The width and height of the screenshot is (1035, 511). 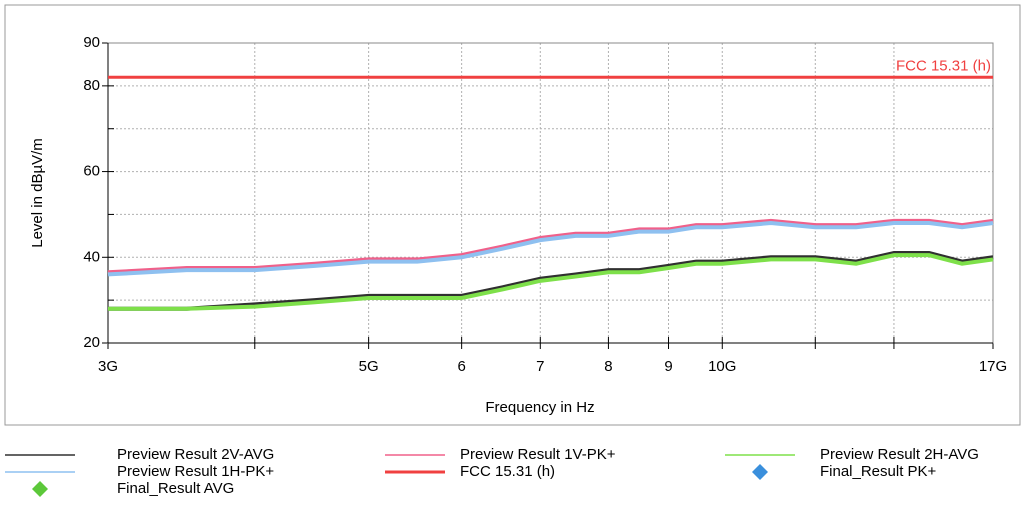 What do you see at coordinates (993, 366) in the screenshot?
I see `x-tick-label: 17G` at bounding box center [993, 366].